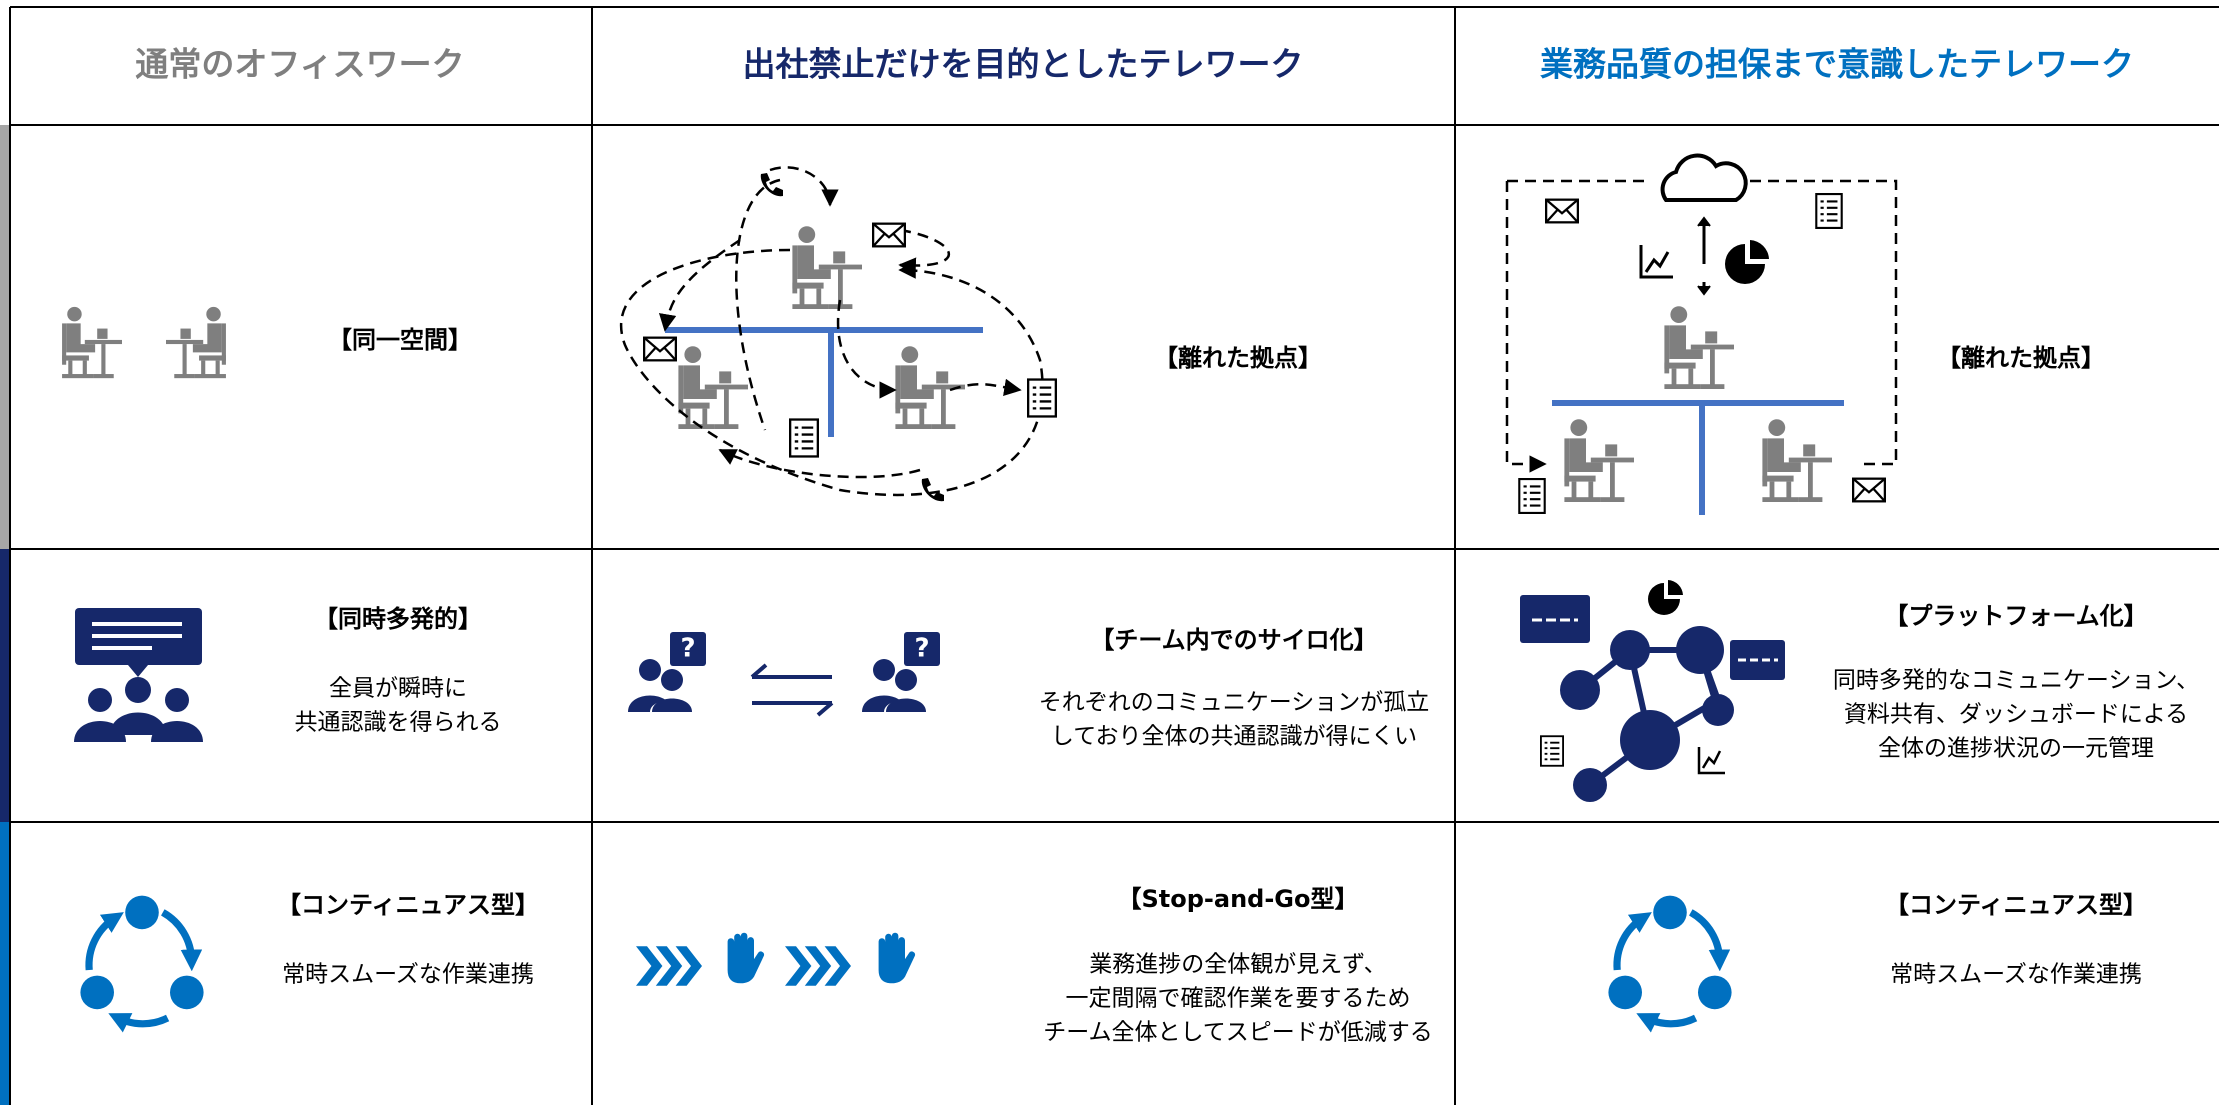 The image size is (2219, 1105). What do you see at coordinates (1234, 737) in the screenshot?
I see `cell-description: しており全体の共通認識が得にくい` at bounding box center [1234, 737].